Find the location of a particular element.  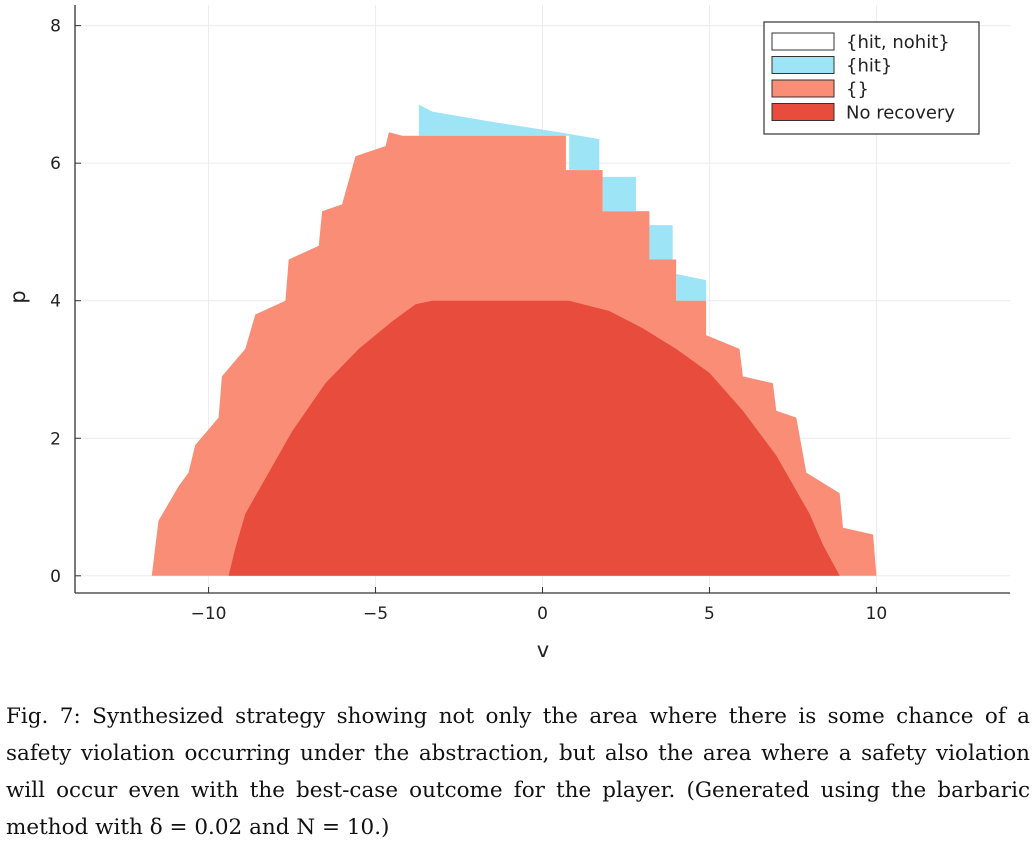

x-tick-label: 10 is located at coordinates (877, 614).